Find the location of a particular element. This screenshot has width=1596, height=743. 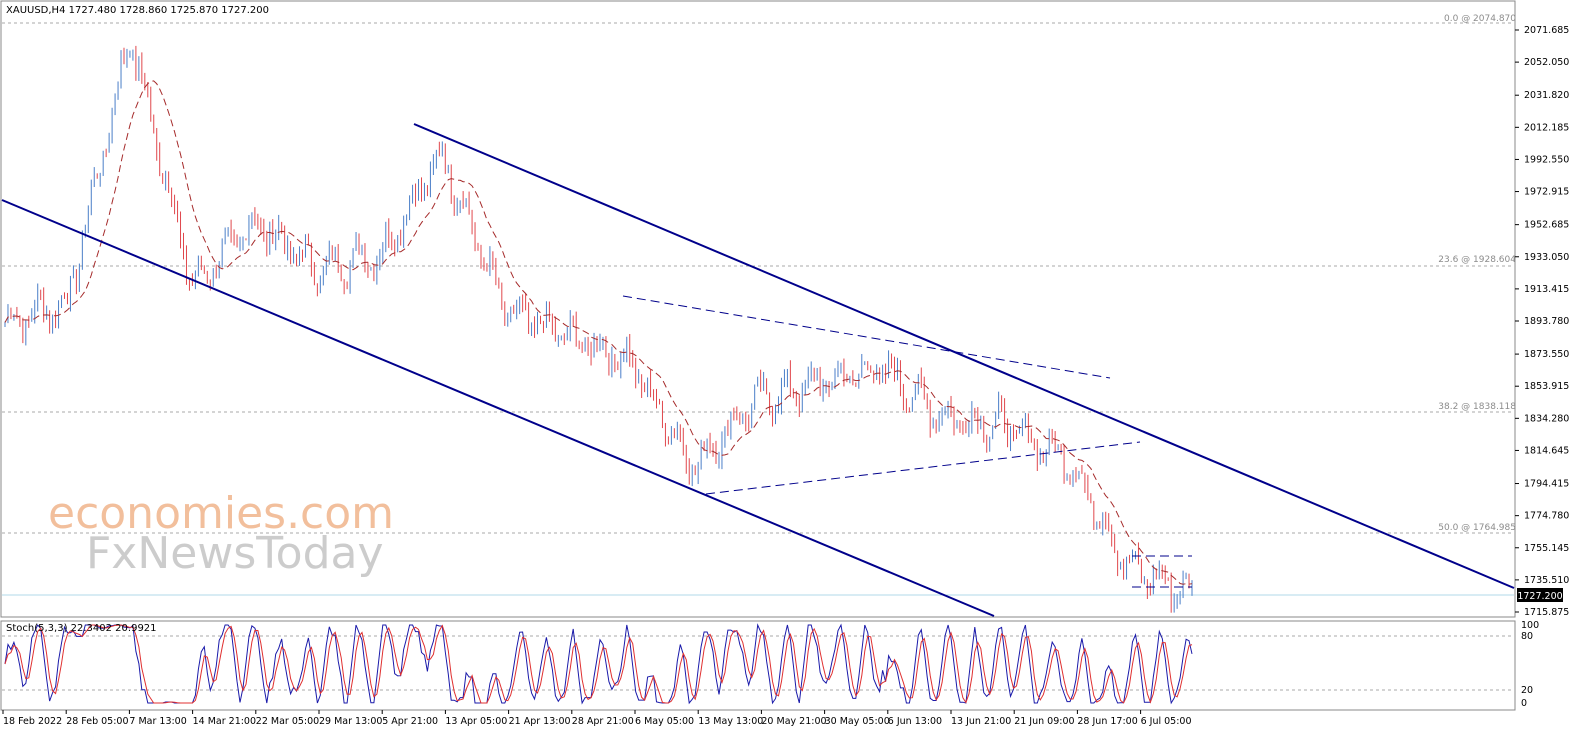

price-tick-label: 1952.685 is located at coordinates (1546, 225).